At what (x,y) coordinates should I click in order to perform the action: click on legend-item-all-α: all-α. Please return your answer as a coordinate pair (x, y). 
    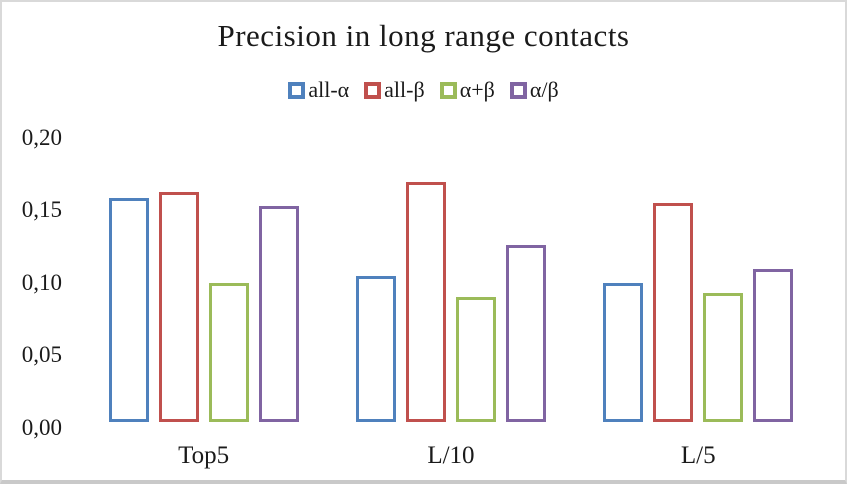
    Looking at the image, I should click on (318, 90).